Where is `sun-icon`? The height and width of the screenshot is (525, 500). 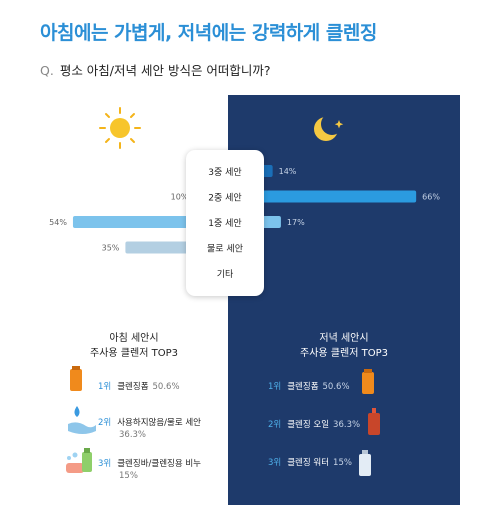
sun-icon is located at coordinates (120, 128).